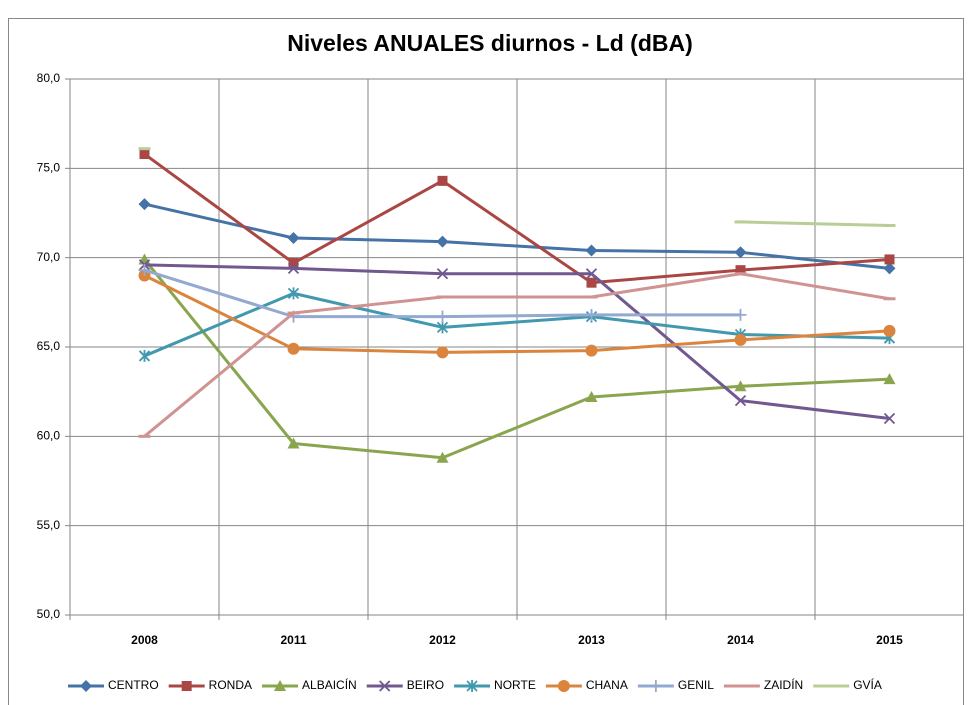 The height and width of the screenshot is (705, 969). What do you see at coordinates (49, 436) in the screenshot?
I see `y-tick-label: 60,0` at bounding box center [49, 436].